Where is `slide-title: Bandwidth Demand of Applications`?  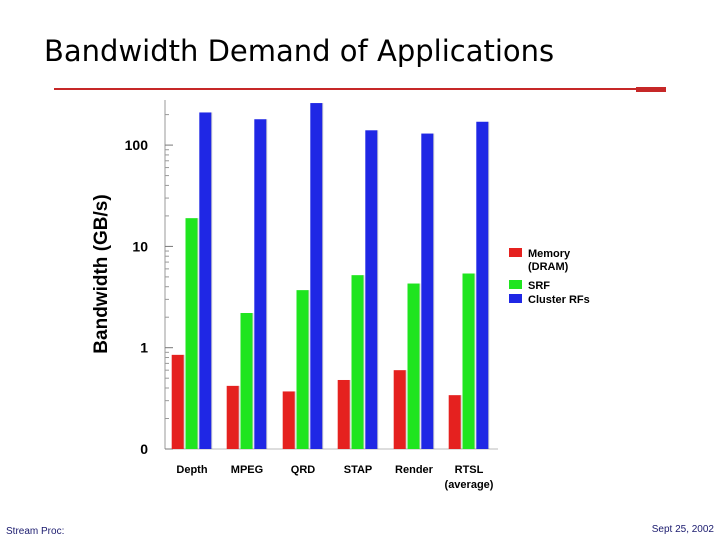 slide-title: Bandwidth Demand of Applications is located at coordinates (299, 51).